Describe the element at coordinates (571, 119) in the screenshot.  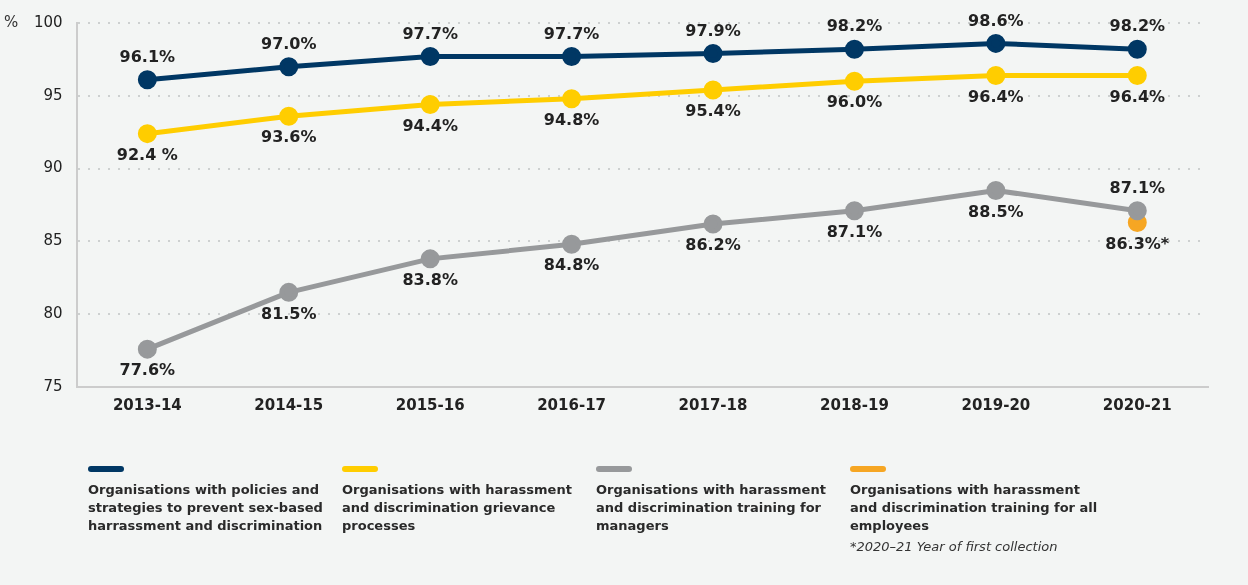
I see `data-label: 94.8%` at that location.